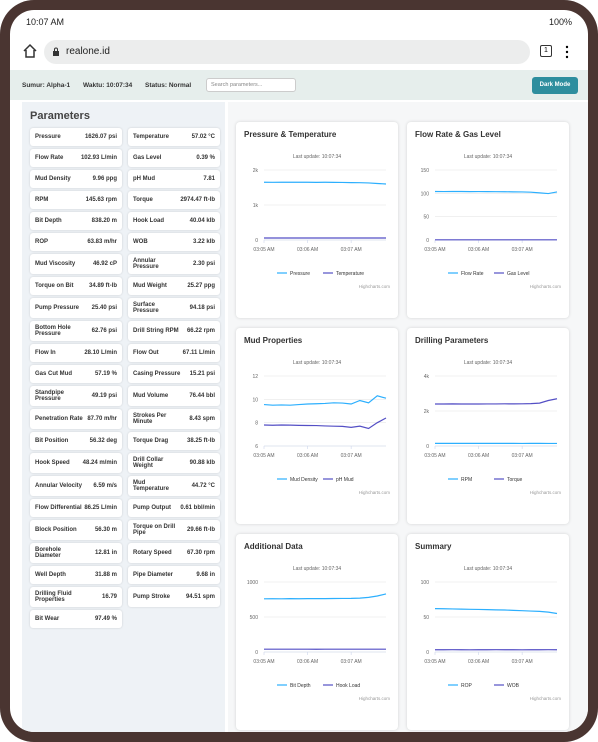  I want to click on parameter-name: WOB, so click(140, 242).